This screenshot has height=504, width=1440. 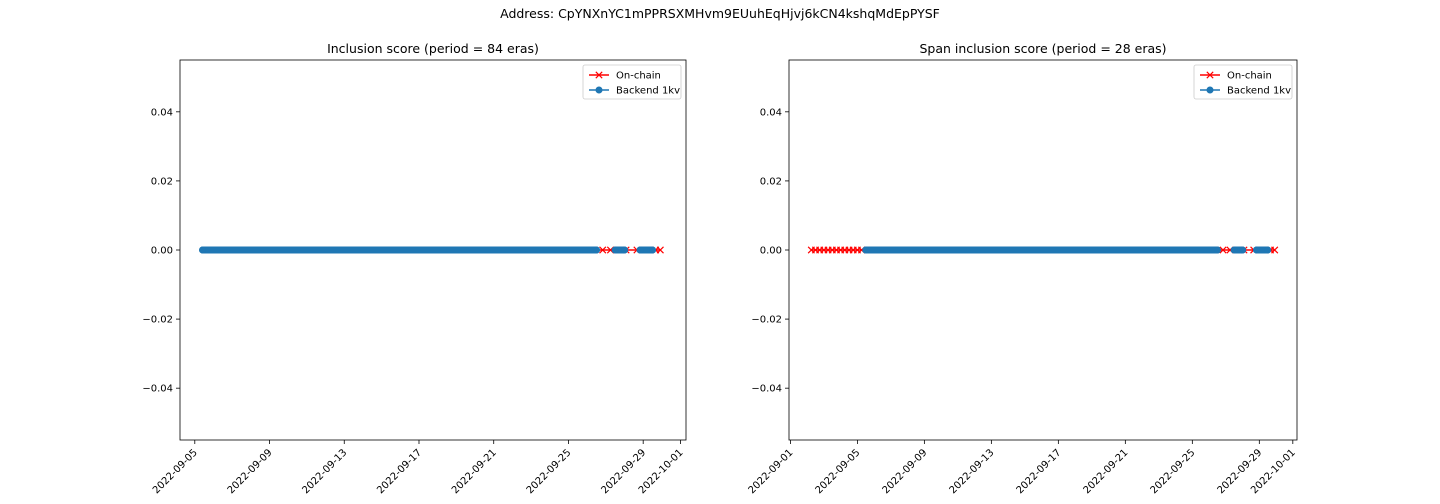 What do you see at coordinates (433, 48) in the screenshot?
I see `chart-title: Inclusion score (period = 84 eras)` at bounding box center [433, 48].